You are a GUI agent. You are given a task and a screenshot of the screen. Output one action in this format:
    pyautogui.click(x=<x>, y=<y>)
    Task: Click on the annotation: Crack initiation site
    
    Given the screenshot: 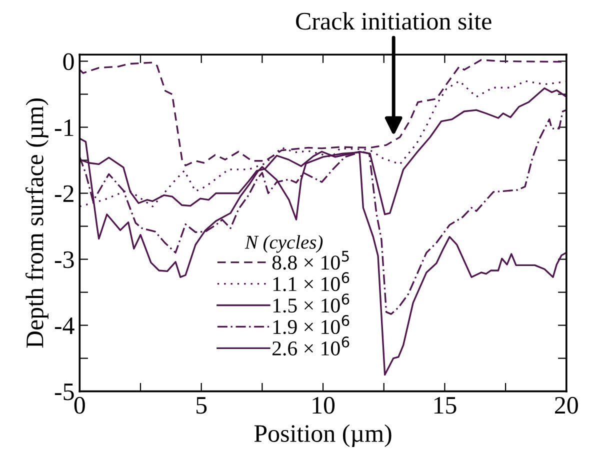 What is the action you would take?
    pyautogui.click(x=394, y=21)
    